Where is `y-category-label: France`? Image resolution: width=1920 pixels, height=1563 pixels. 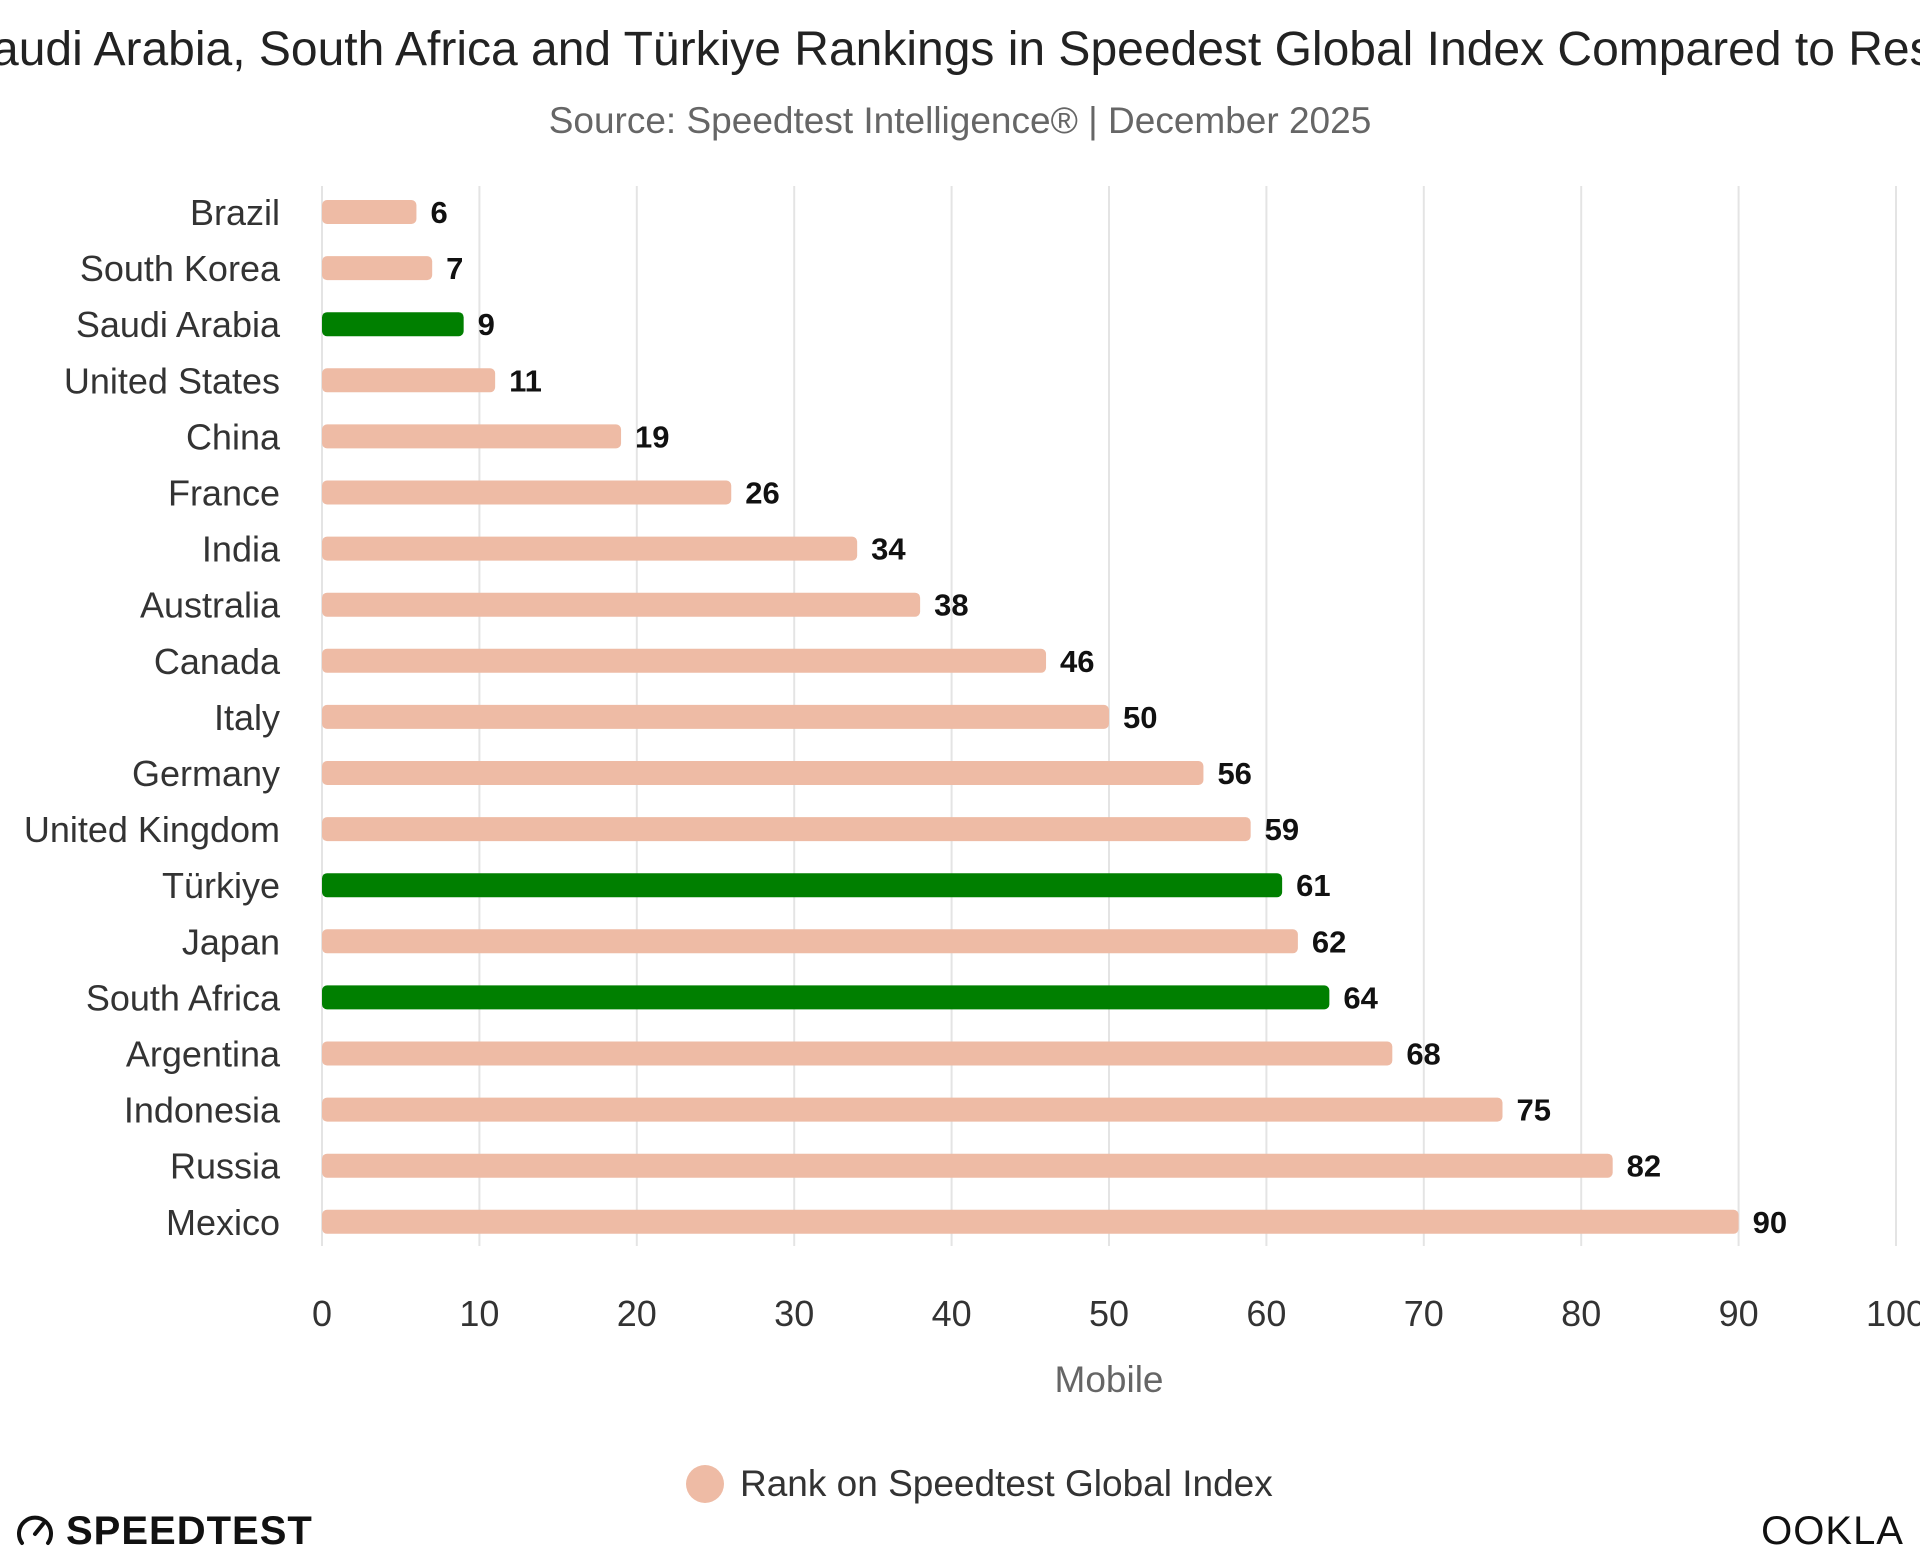
y-category-label: France is located at coordinates (224, 493).